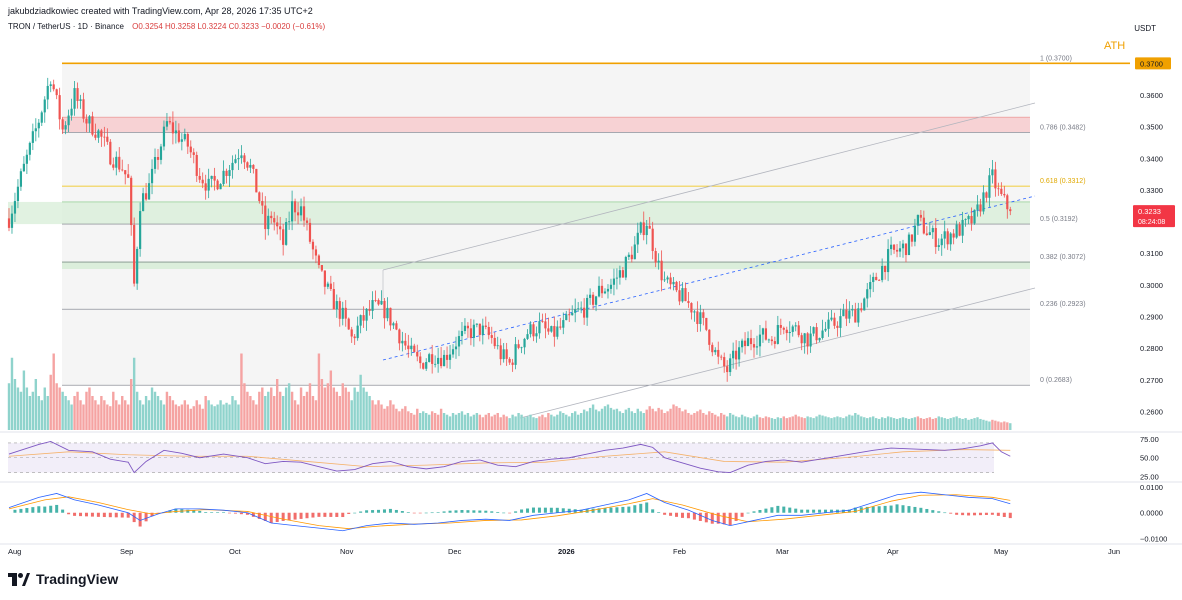 The width and height of the screenshot is (1182, 600). I want to click on time-axis: Aug Sep Oct Nov Dec 2026 Feb Mar Apr May Jun, so click(591, 549).